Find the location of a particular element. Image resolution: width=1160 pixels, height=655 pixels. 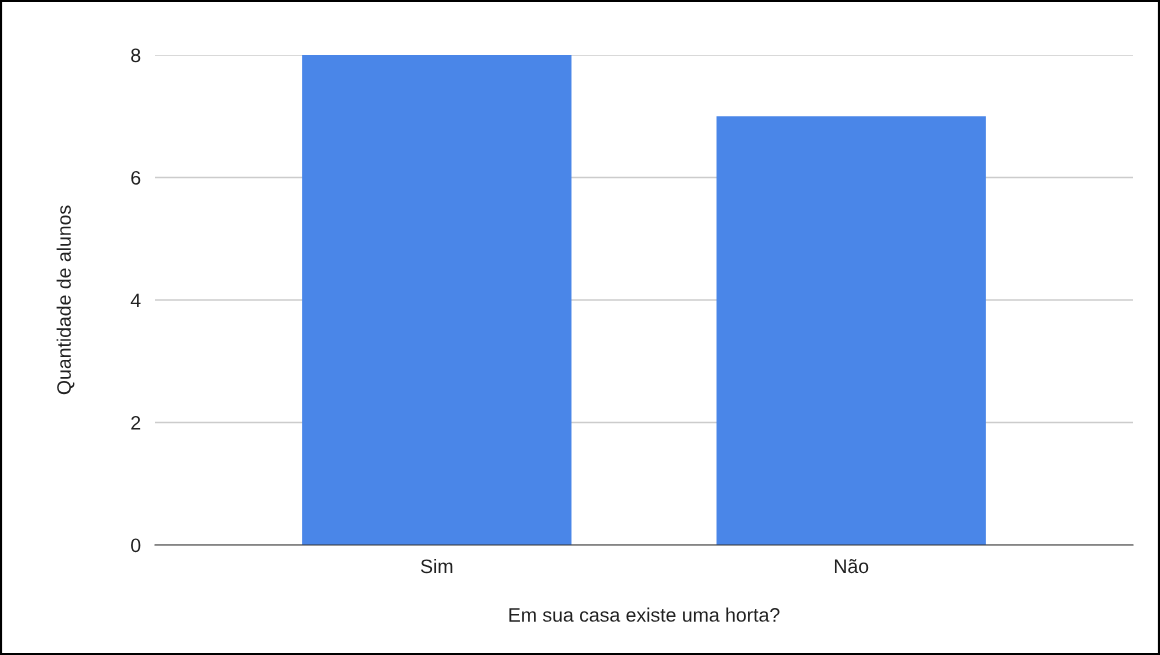

y-tick-label: 2 is located at coordinates (136, 422).